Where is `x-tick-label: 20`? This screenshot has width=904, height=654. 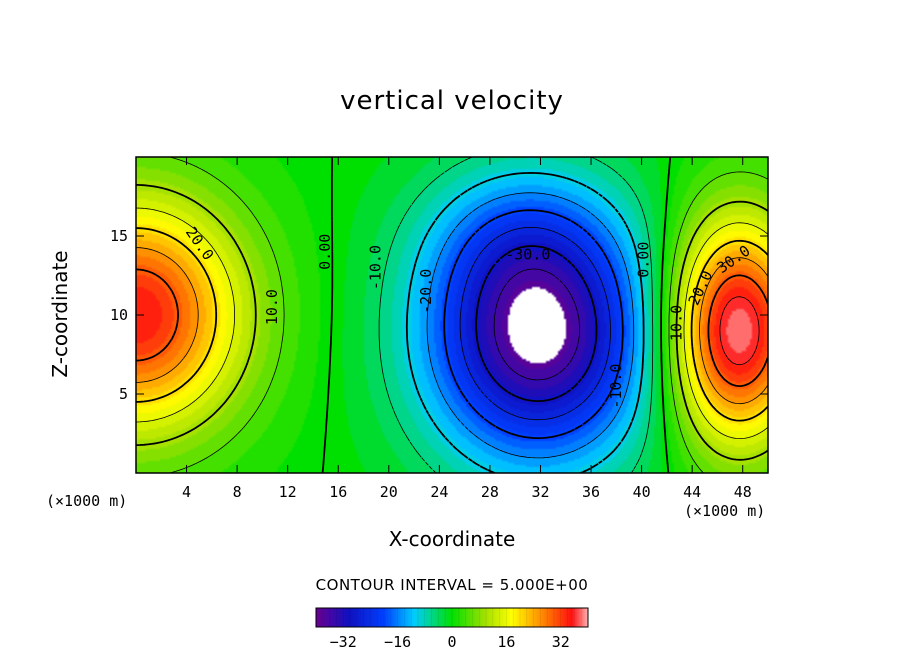 x-tick-label: 20 is located at coordinates (389, 492).